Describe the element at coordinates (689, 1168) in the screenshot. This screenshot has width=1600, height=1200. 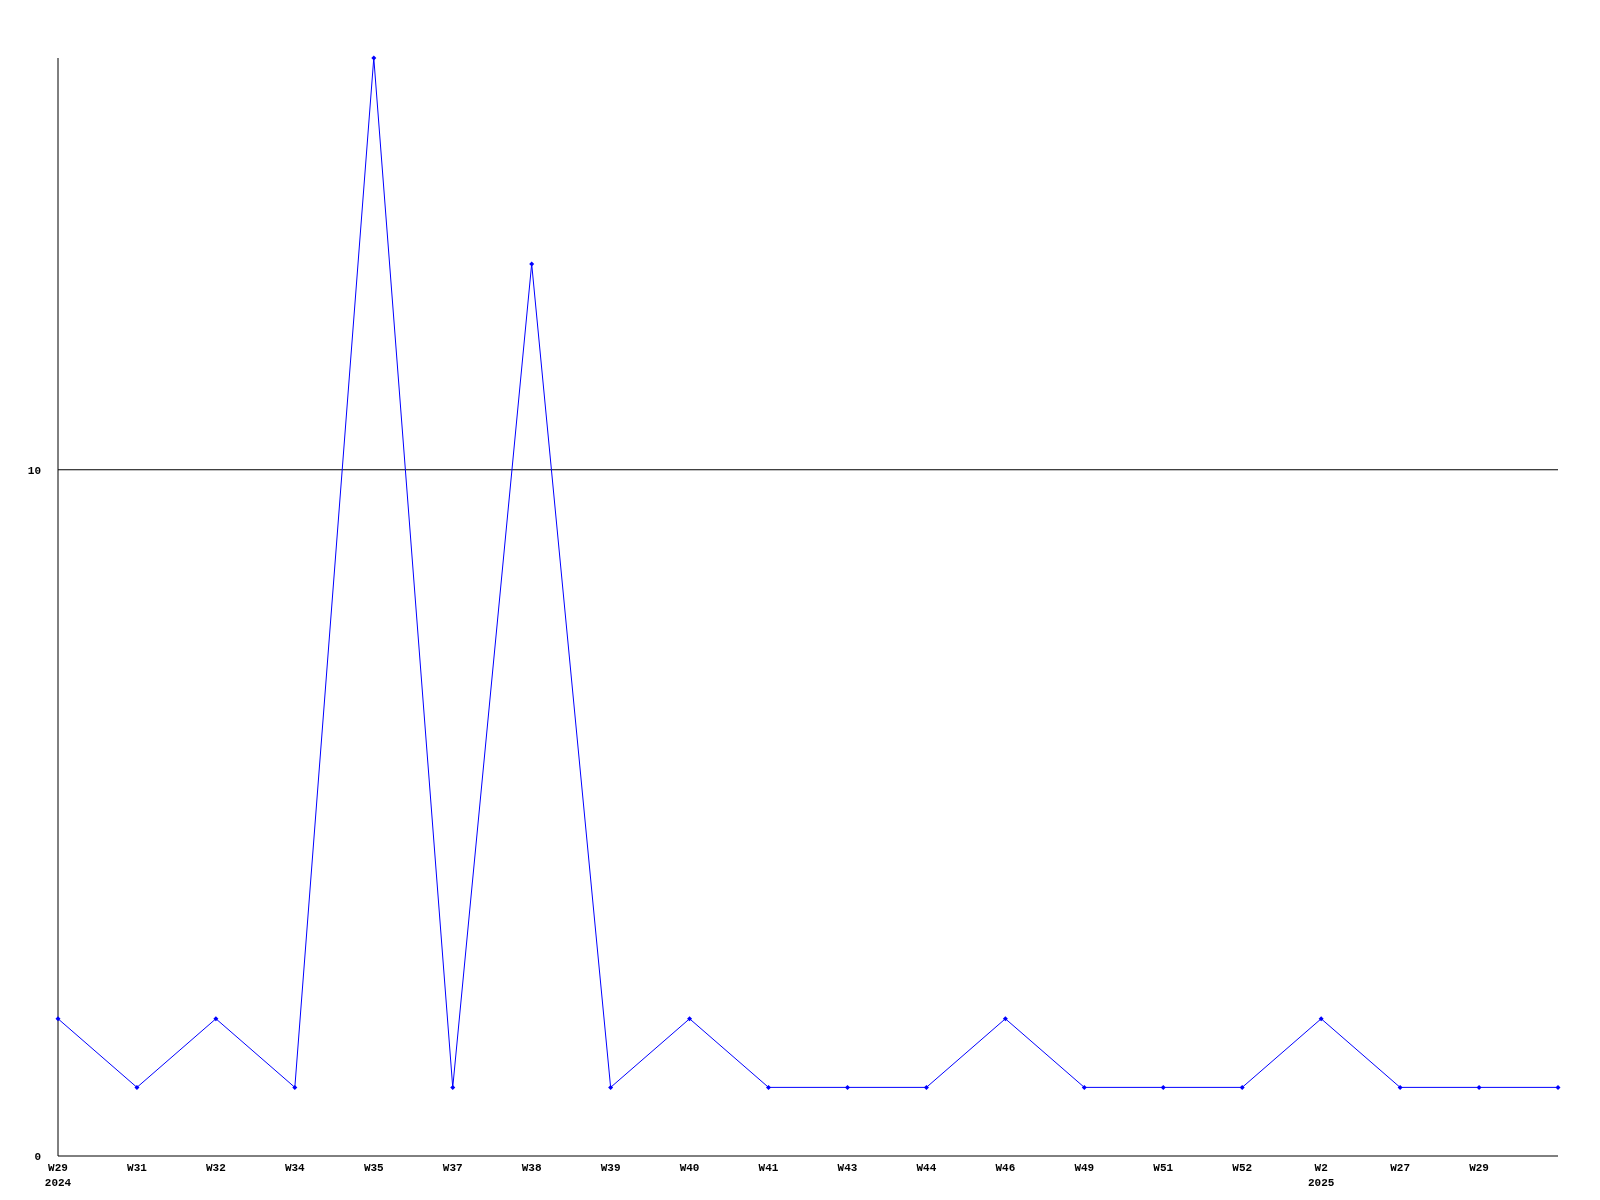
I see `x-tick-label: W40` at that location.